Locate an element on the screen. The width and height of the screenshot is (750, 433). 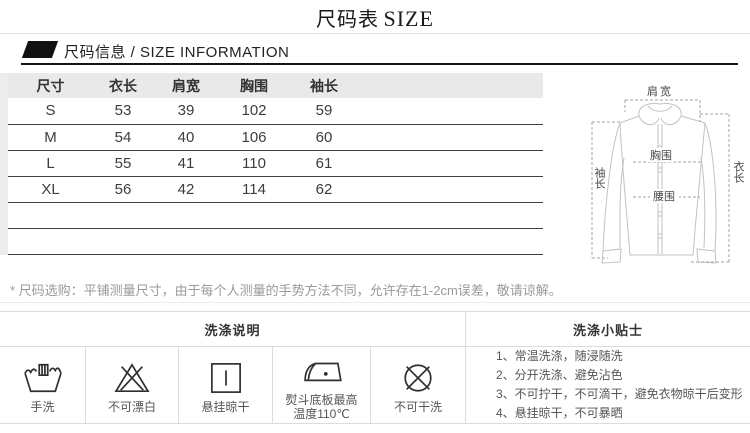
care-cell-hand-wash: 手洗 is located at coordinates (43, 385).